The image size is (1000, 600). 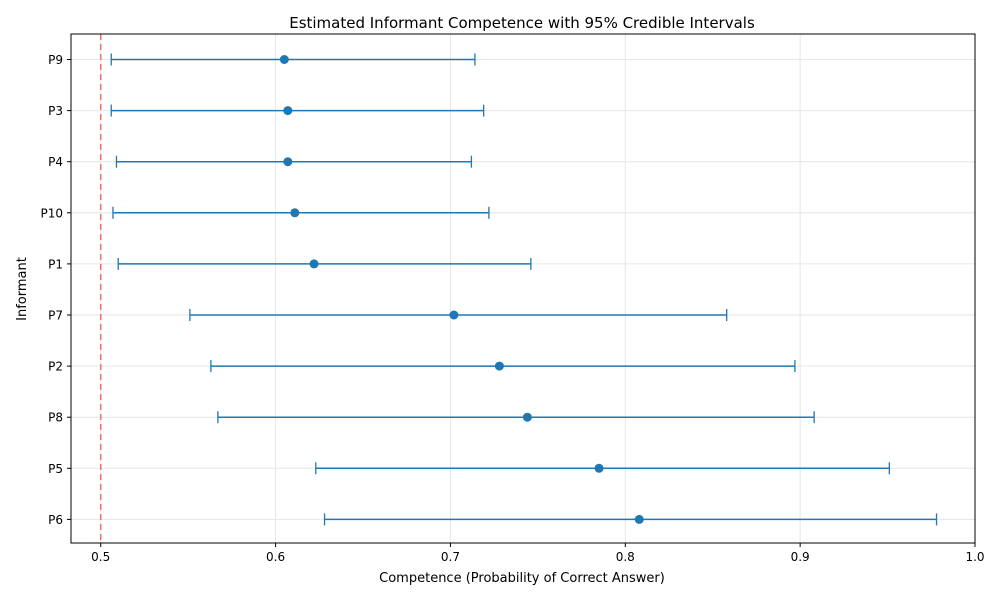 I want to click on estimate-point-p5, so click(x=599, y=468).